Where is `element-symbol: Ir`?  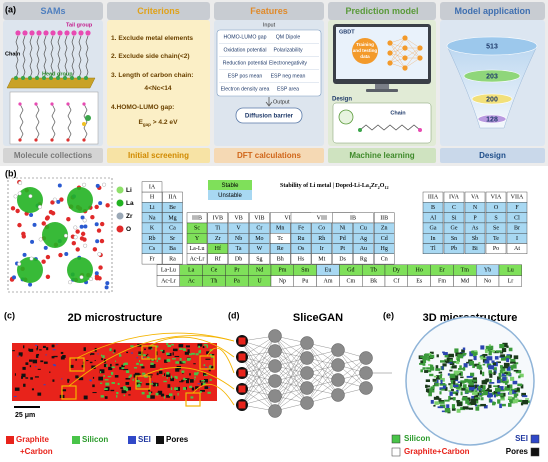 element-symbol: Ir is located at coordinates (322, 249).